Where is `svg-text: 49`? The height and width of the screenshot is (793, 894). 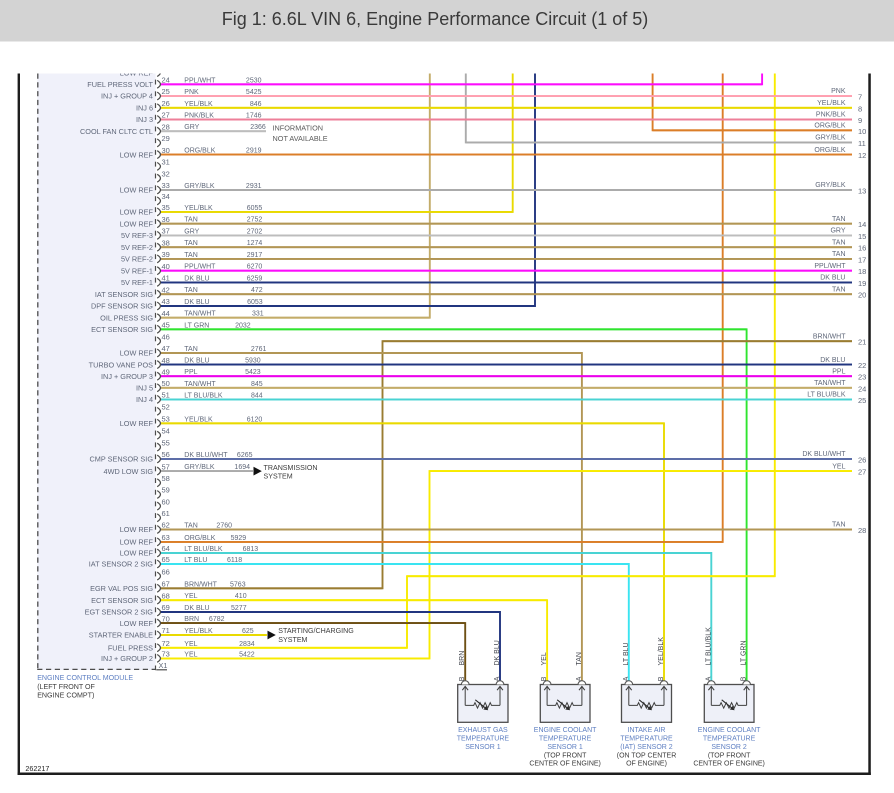 svg-text: 49 is located at coordinates (166, 371).